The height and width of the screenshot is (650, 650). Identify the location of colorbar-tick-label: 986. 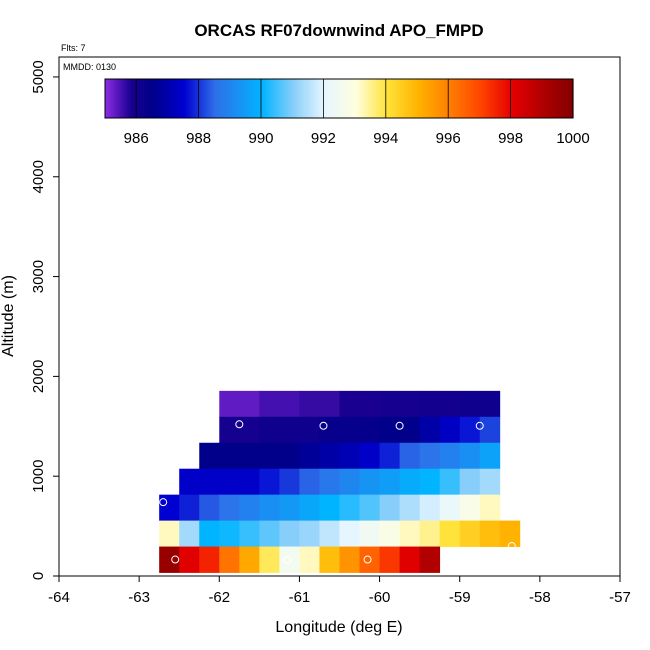
(136, 138).